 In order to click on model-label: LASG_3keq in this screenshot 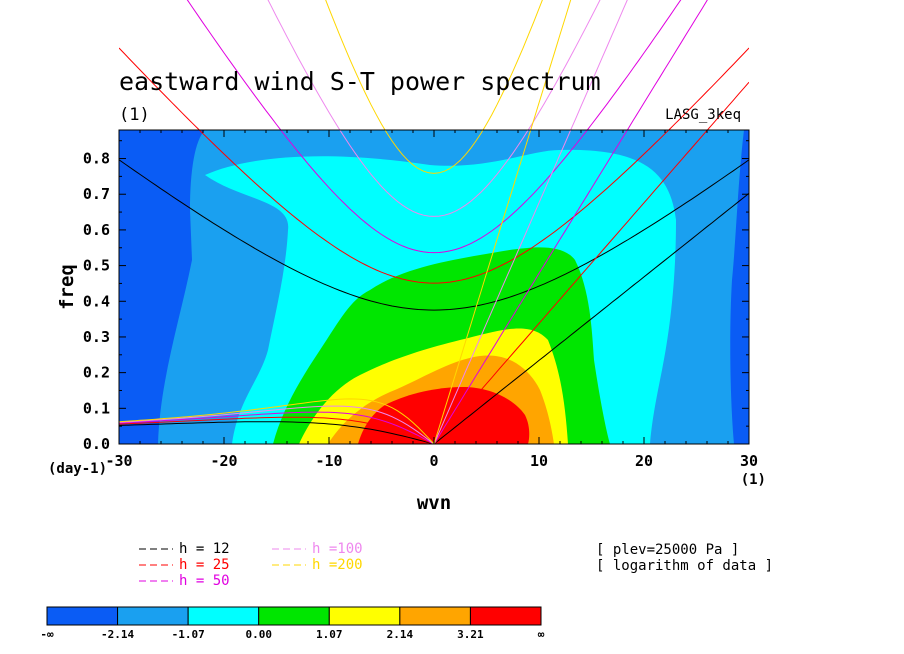, I will do `click(703, 115)`.